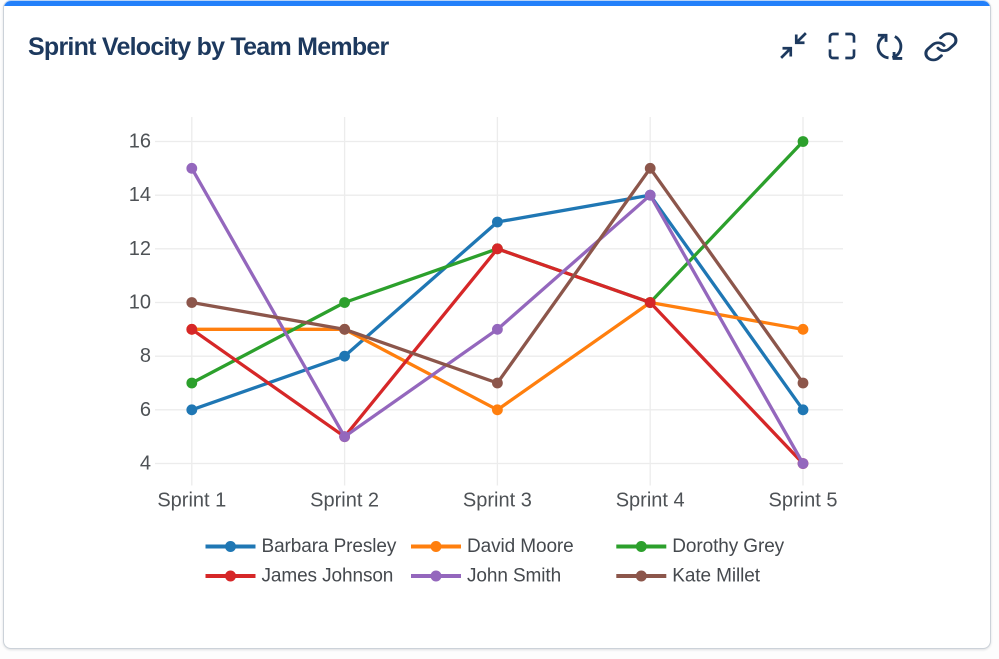  I want to click on svg-text: Sprint 2, so click(344, 501).